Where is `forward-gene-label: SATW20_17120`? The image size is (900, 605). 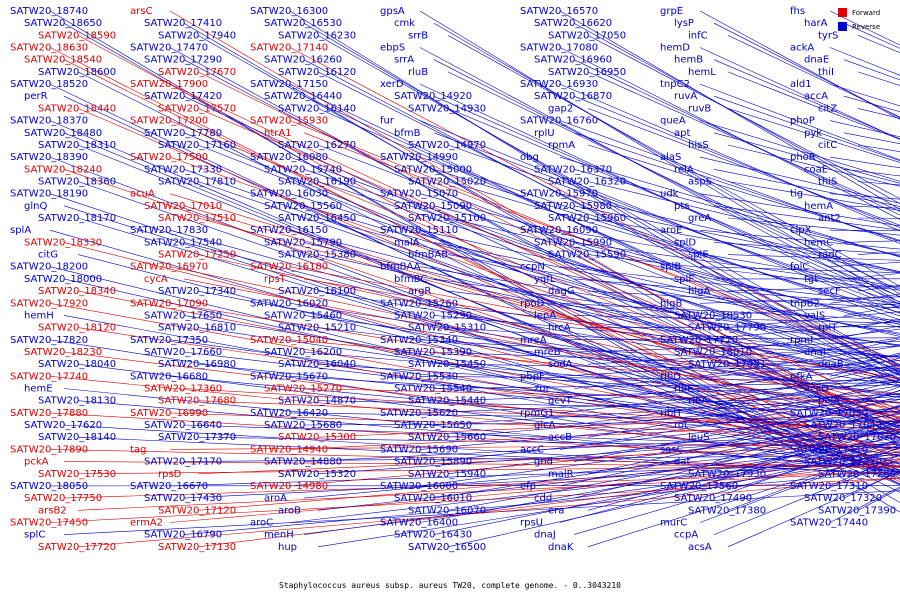
forward-gene-label: SATW20_17120 is located at coordinates (197, 510).